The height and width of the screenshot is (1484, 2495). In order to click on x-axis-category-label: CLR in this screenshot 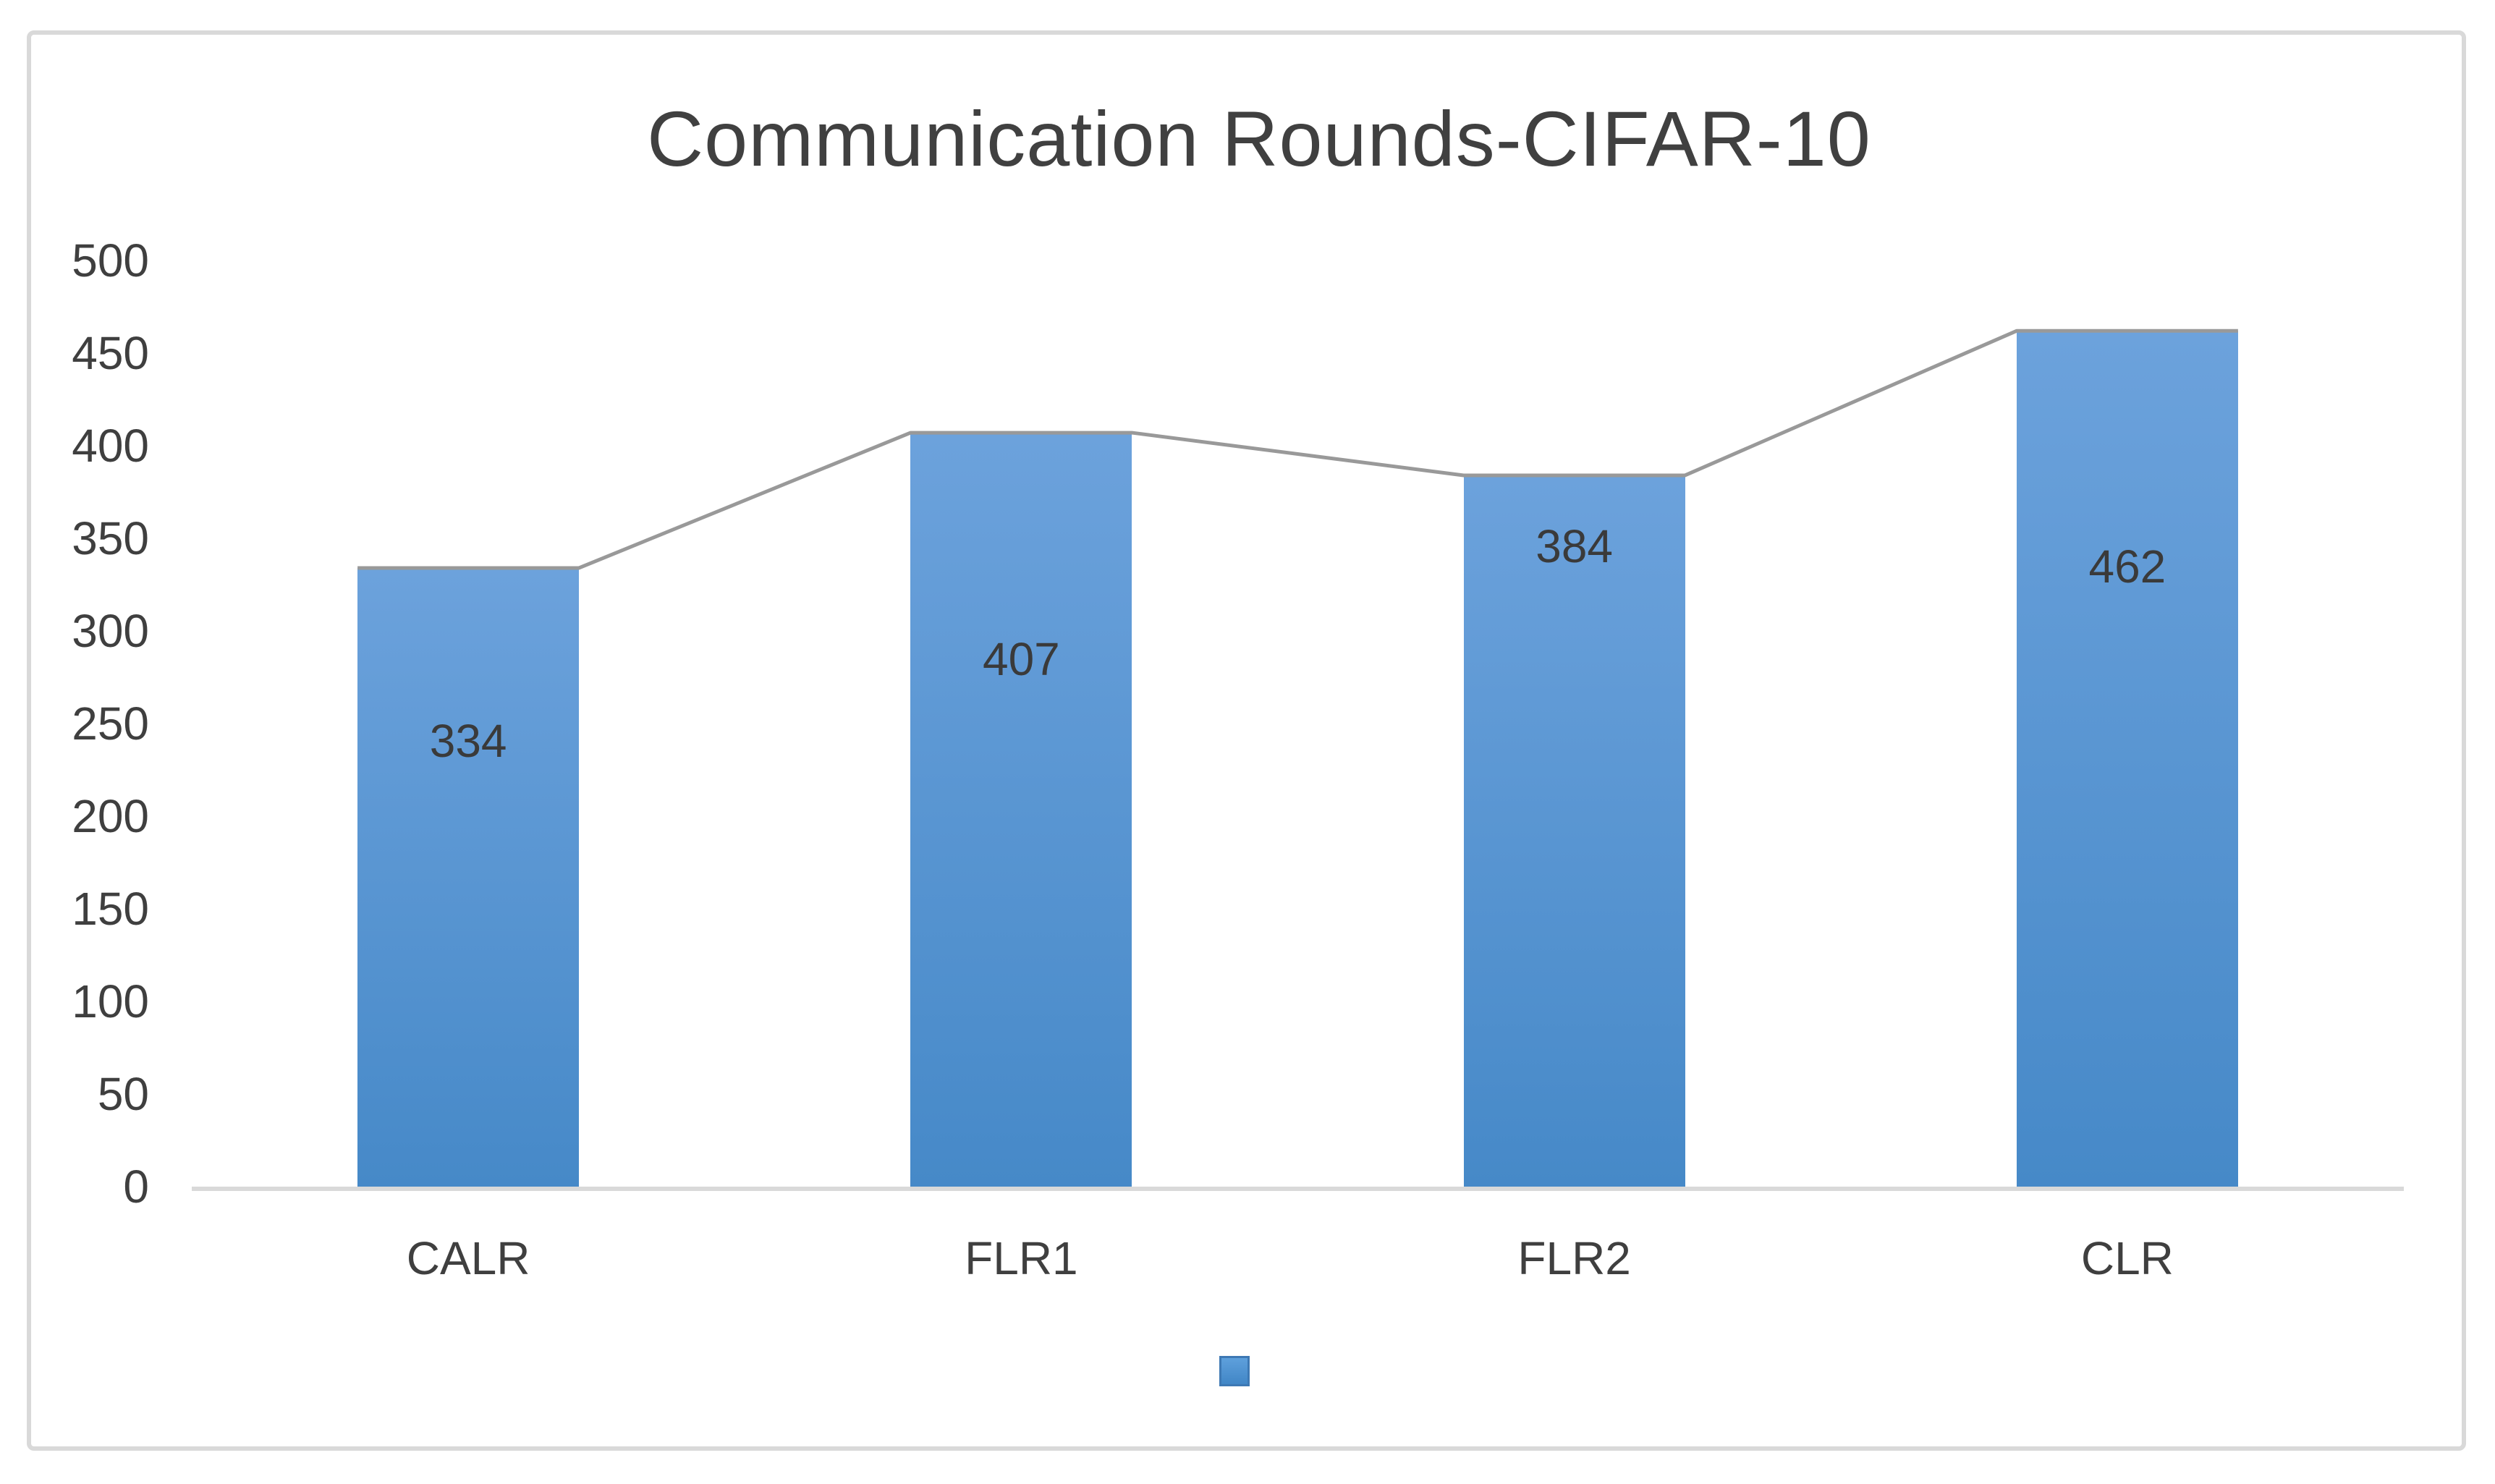, I will do `click(2127, 1258)`.